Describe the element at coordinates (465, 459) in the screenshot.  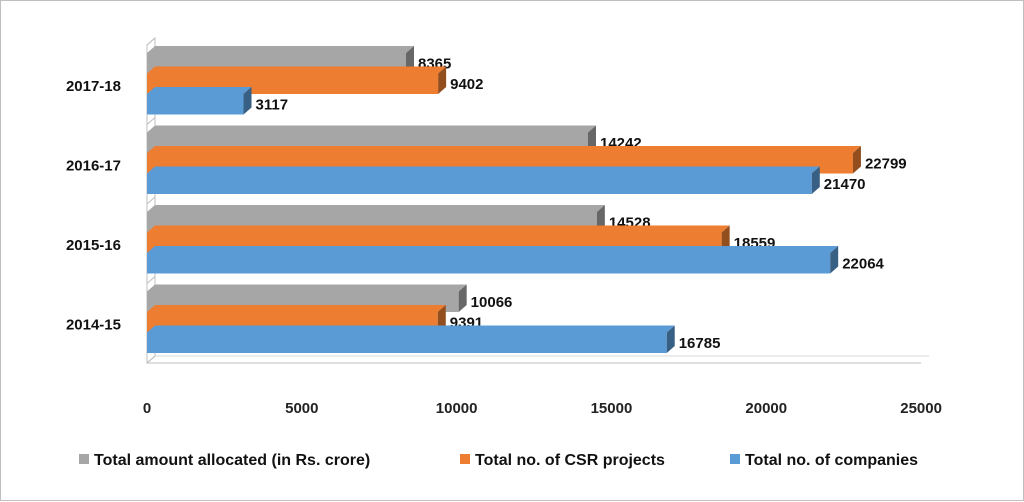
I see `legend-swatch-total-no-of-csr-projects` at that location.